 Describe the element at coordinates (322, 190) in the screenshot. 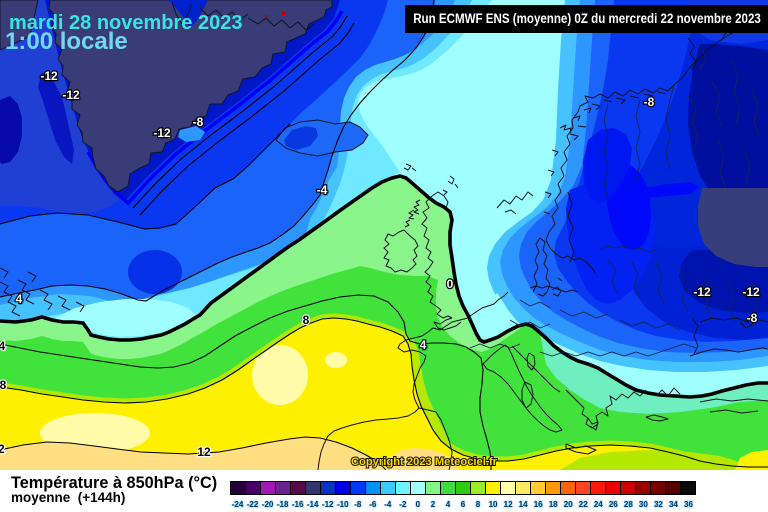

I see `svg-text: -4` at that location.